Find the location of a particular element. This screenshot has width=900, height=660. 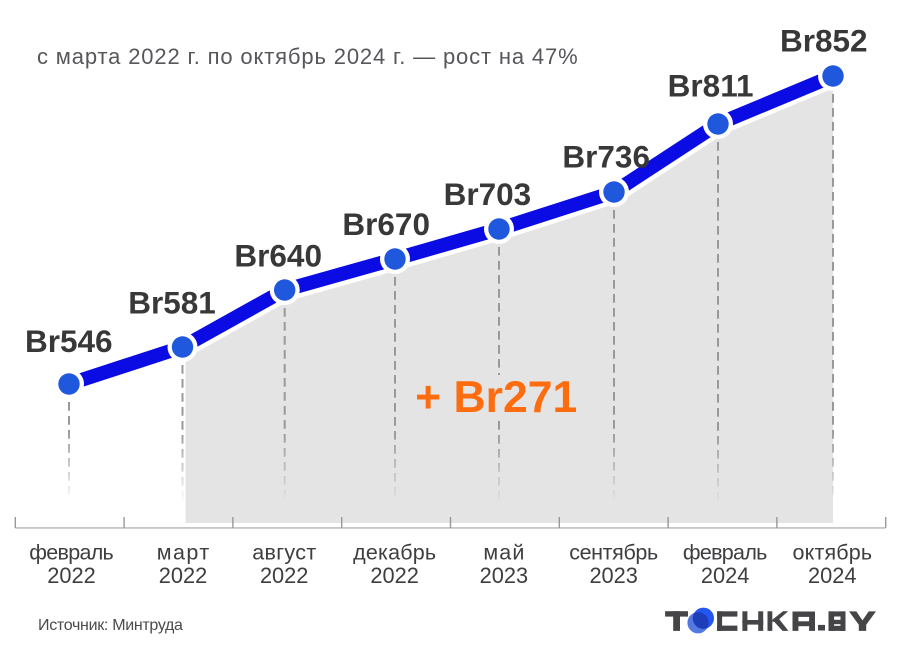

svg-text: Br640 is located at coordinates (278, 256).